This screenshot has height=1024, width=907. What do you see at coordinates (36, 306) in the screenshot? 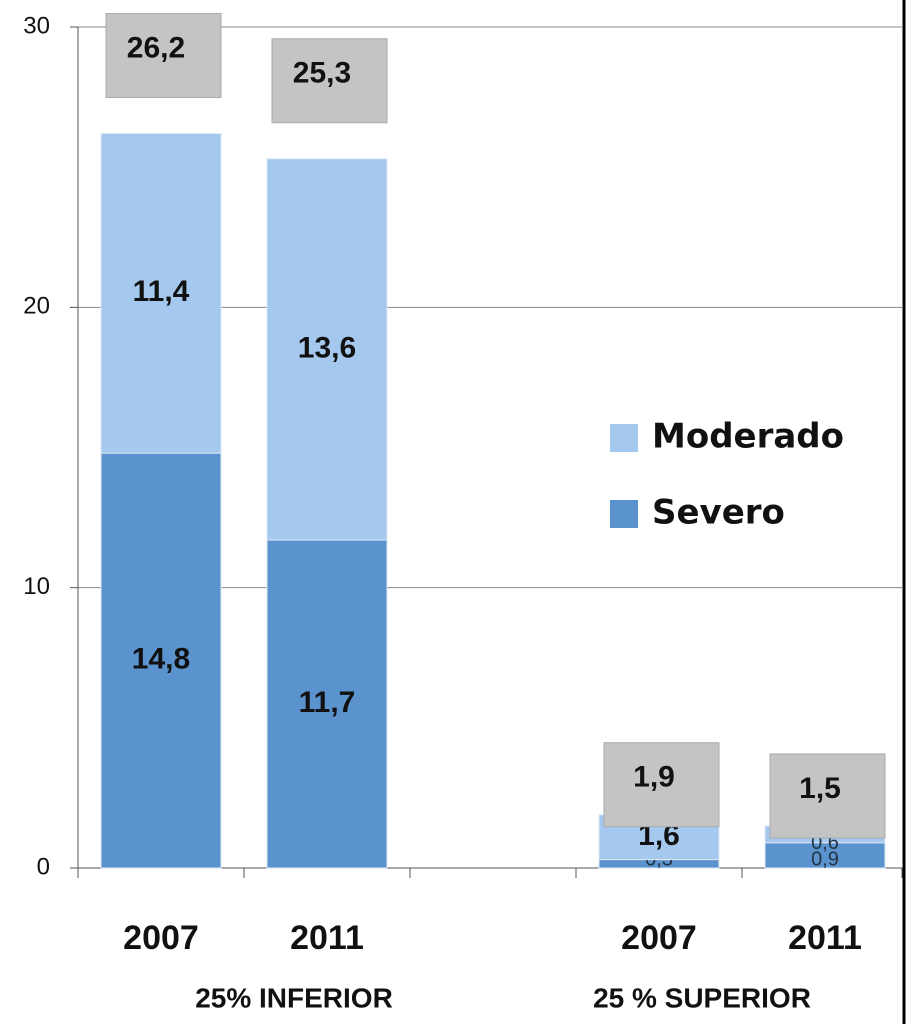
I see `y-tick-label: 20` at bounding box center [36, 306].